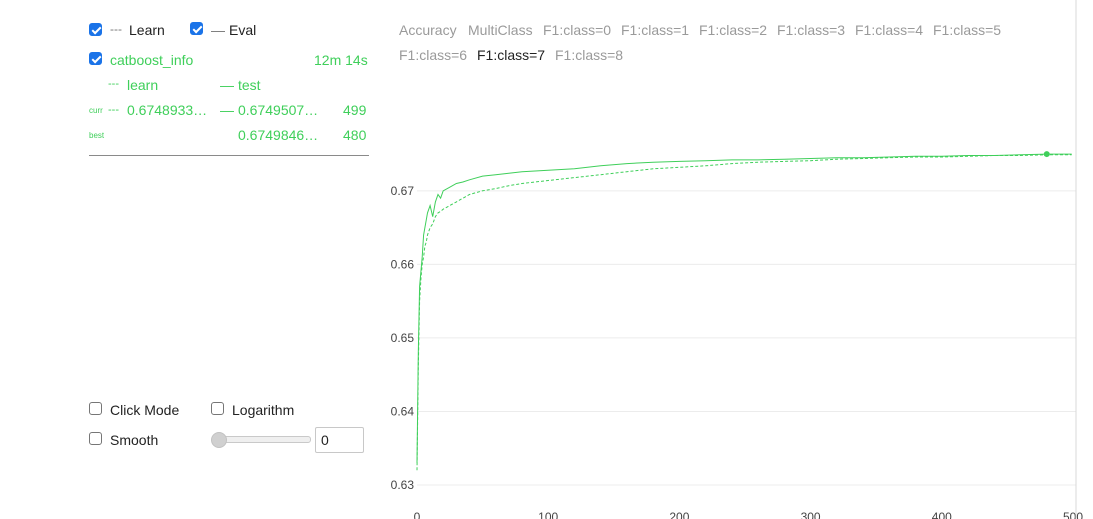 This screenshot has height=519, width=1093. I want to click on metric-tab-f1-class-5: F1:class=5, so click(967, 30).